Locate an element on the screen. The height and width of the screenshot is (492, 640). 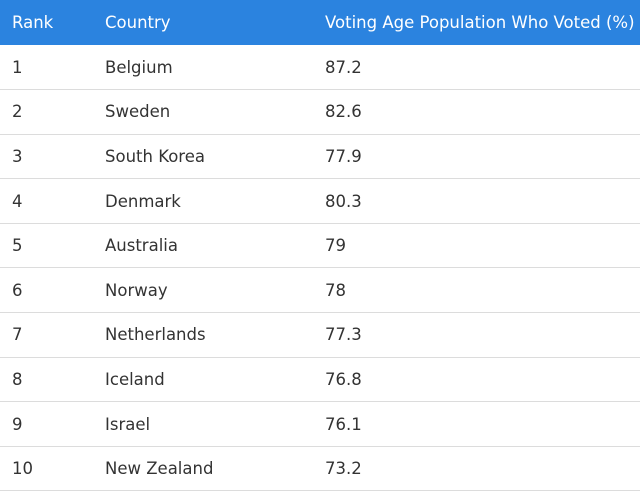
table-row: 5 Australia 79 is located at coordinates (320, 245).